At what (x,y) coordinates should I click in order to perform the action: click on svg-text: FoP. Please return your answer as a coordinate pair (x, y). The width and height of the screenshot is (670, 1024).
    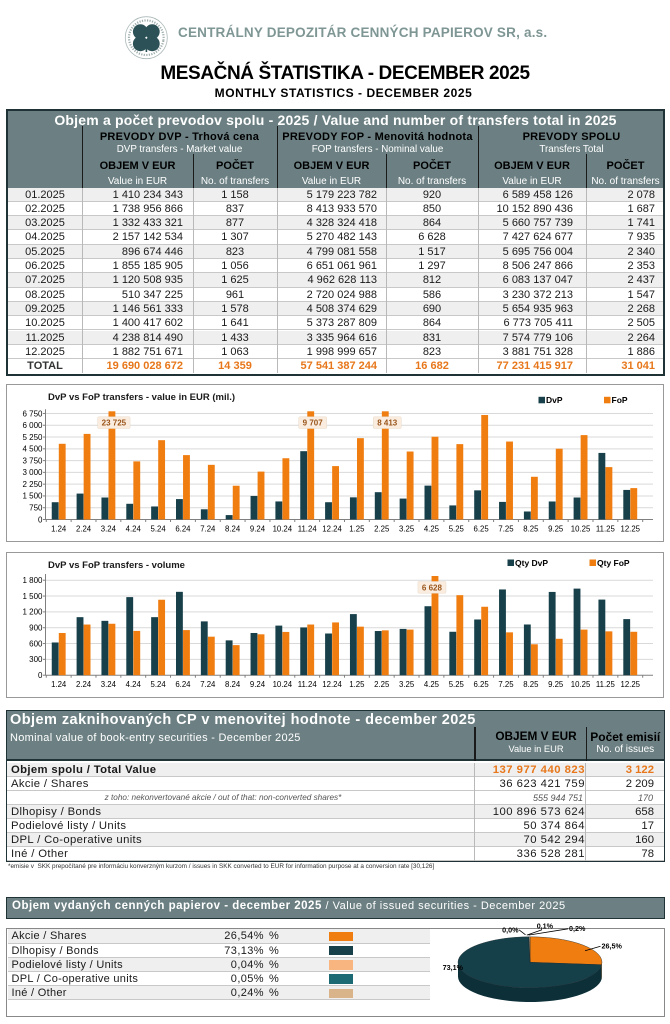
    Looking at the image, I should click on (620, 400).